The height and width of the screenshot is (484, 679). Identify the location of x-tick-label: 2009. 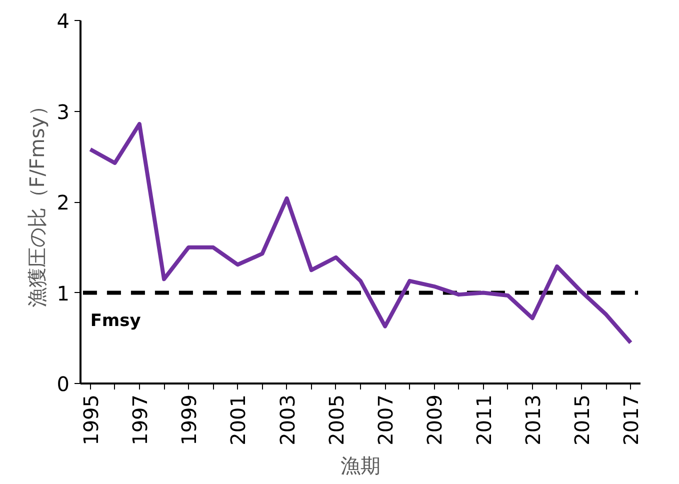
(434, 420).